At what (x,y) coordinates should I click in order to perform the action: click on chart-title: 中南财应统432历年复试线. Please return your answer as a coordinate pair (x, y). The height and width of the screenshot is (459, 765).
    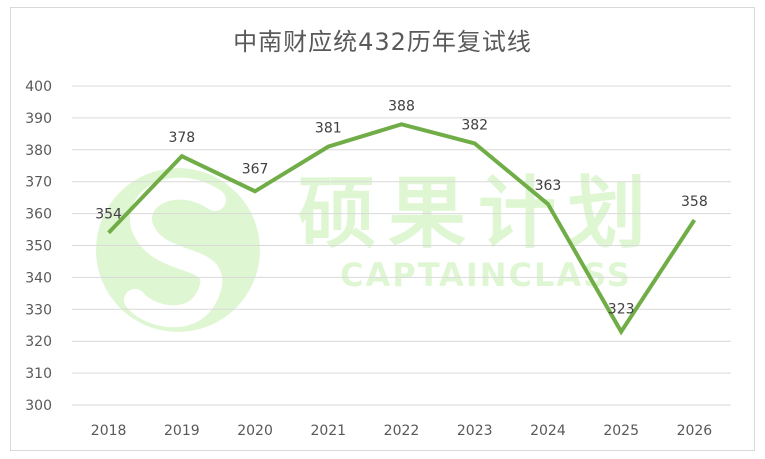
    Looking at the image, I should click on (382, 42).